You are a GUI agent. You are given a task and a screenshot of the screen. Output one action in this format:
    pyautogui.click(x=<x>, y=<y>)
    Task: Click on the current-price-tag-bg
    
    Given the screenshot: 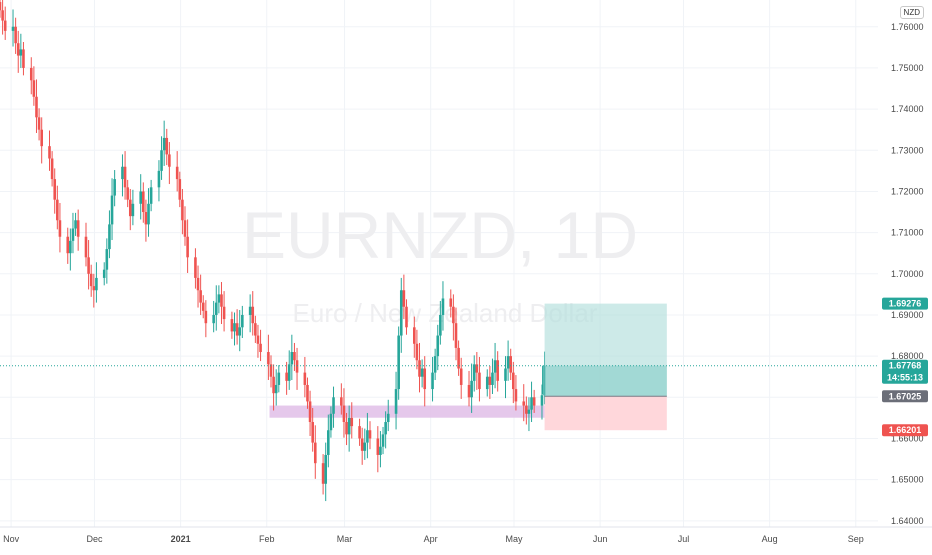 What is the action you would take?
    pyautogui.click(x=905, y=371)
    